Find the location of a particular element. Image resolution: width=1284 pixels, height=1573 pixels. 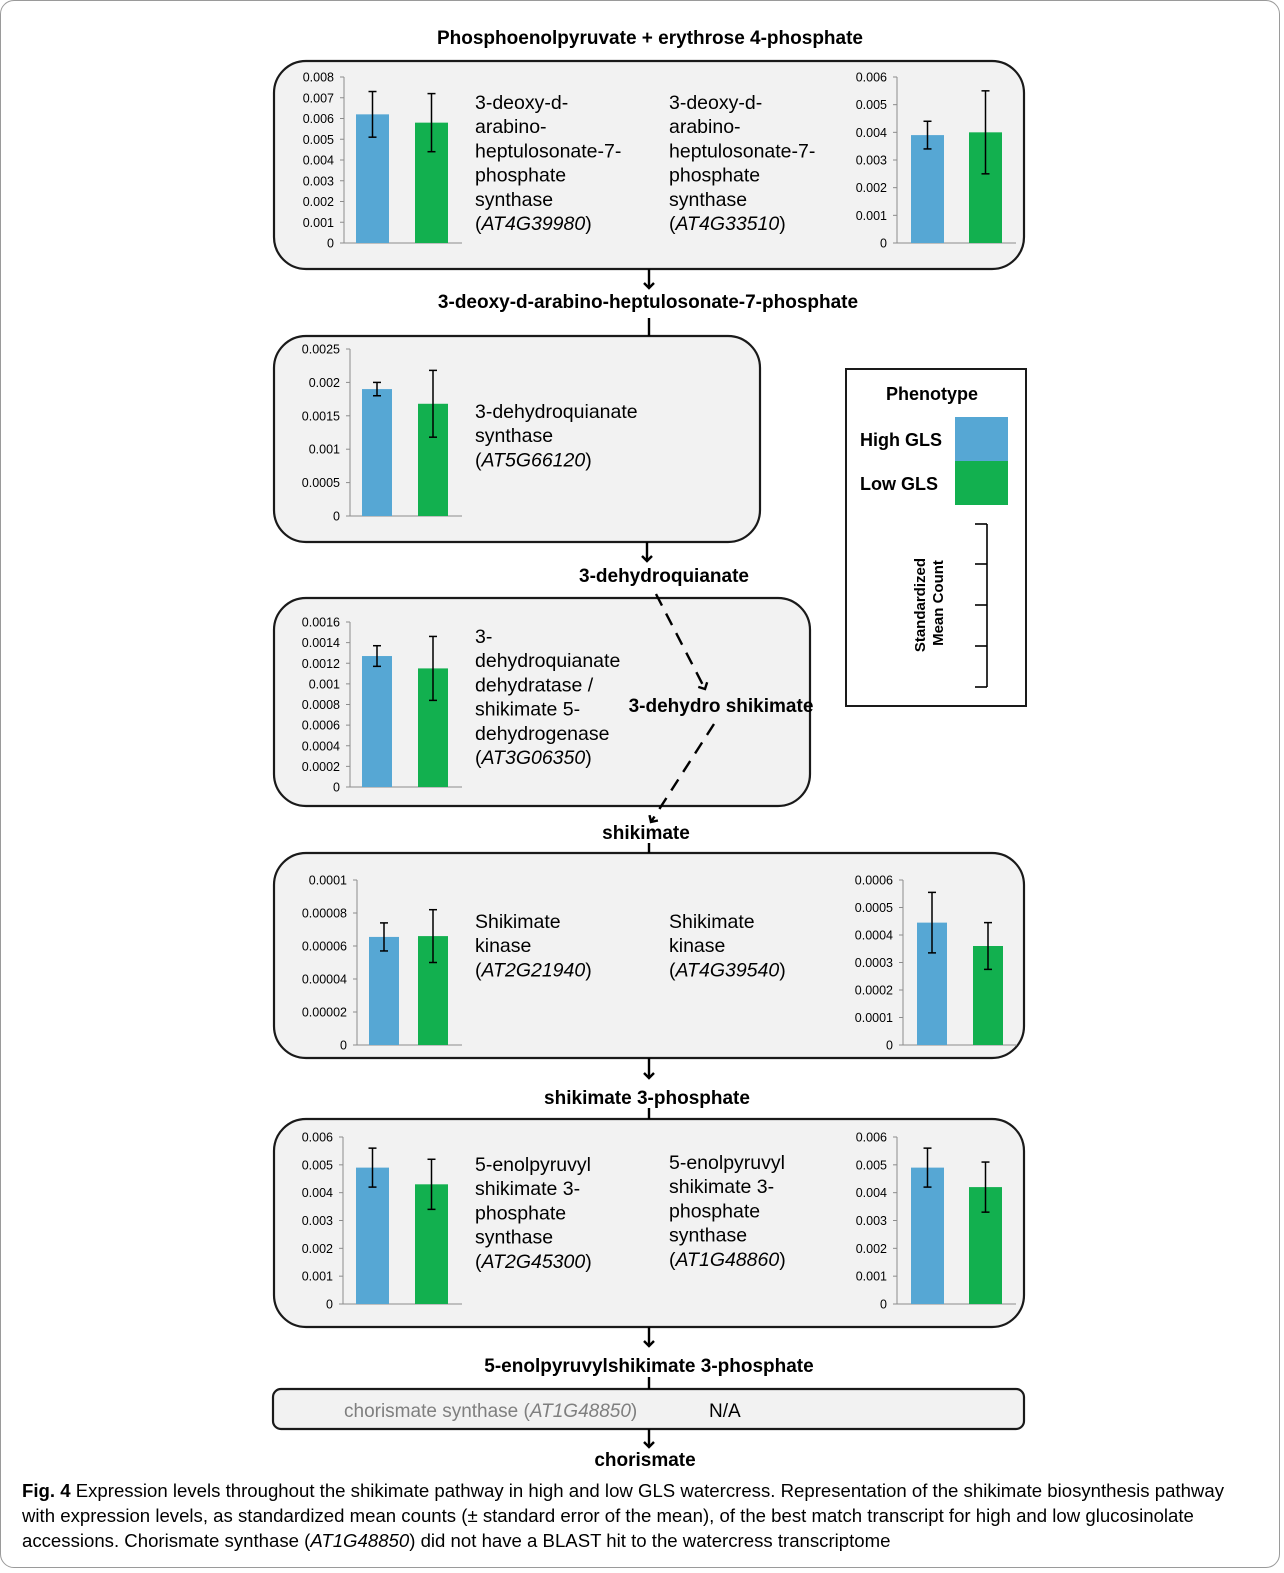

pathway-arrows is located at coordinates (678, 859).